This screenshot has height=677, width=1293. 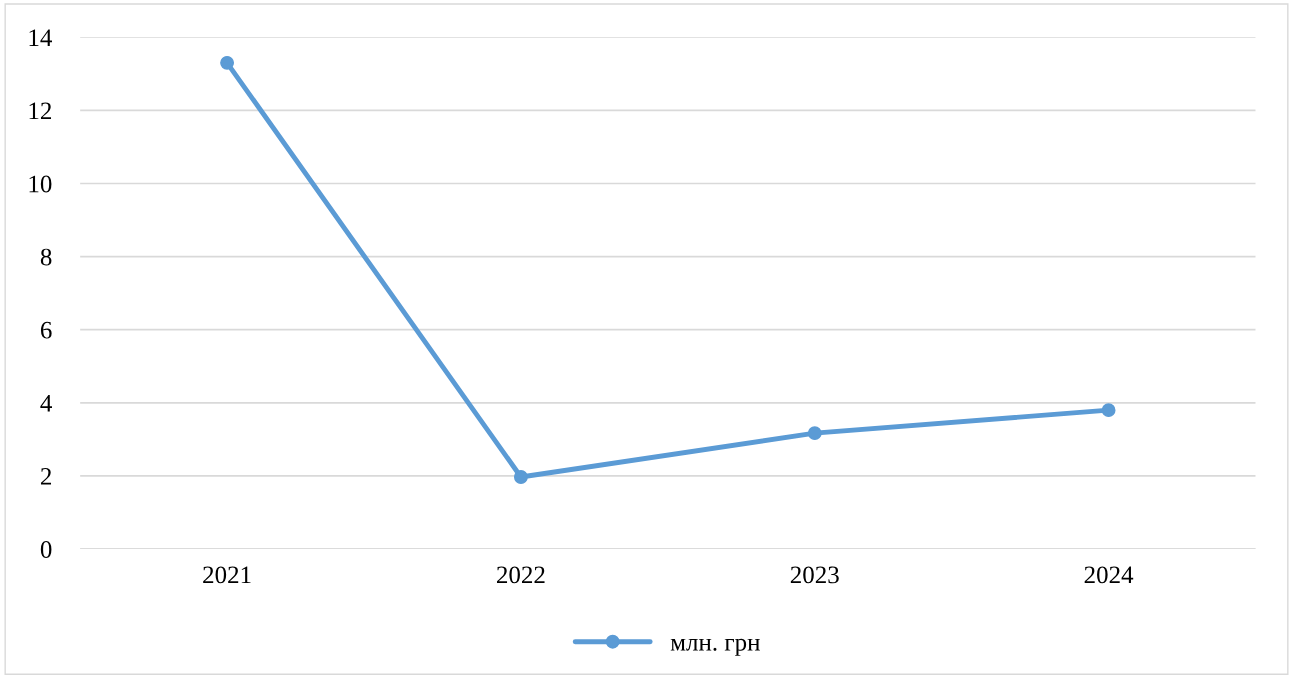 What do you see at coordinates (46, 549) in the screenshot?
I see `y-tick-label: 0` at bounding box center [46, 549].